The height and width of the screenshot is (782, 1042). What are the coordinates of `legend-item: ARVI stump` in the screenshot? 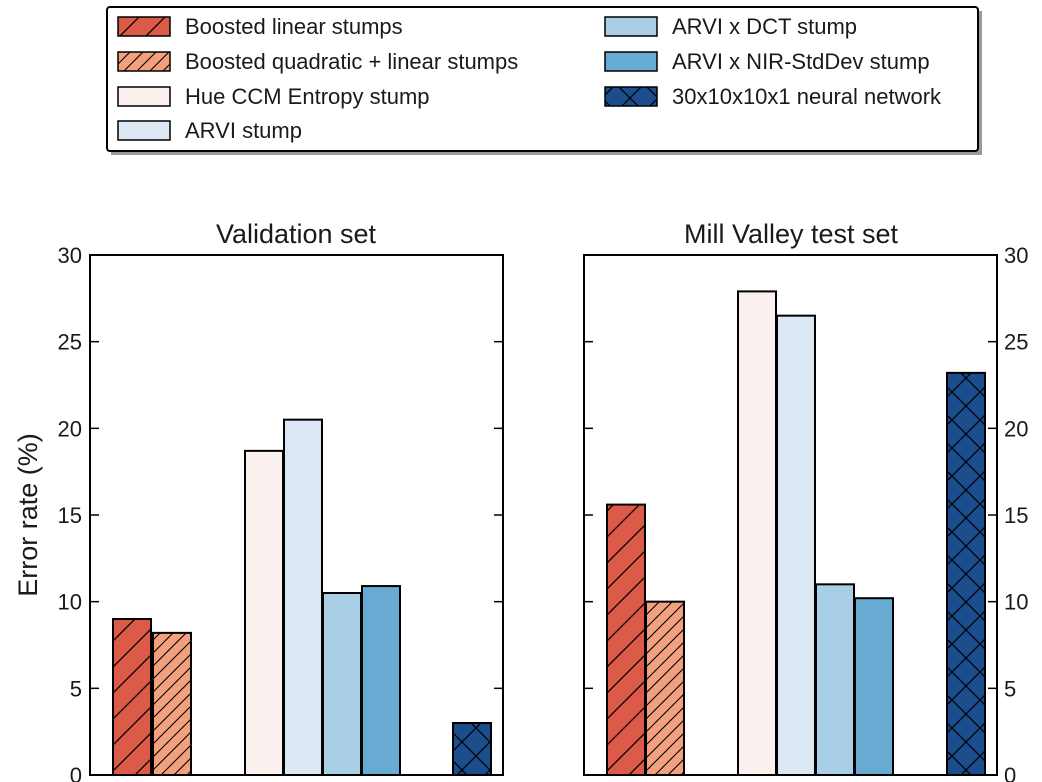 It's located at (209, 130).